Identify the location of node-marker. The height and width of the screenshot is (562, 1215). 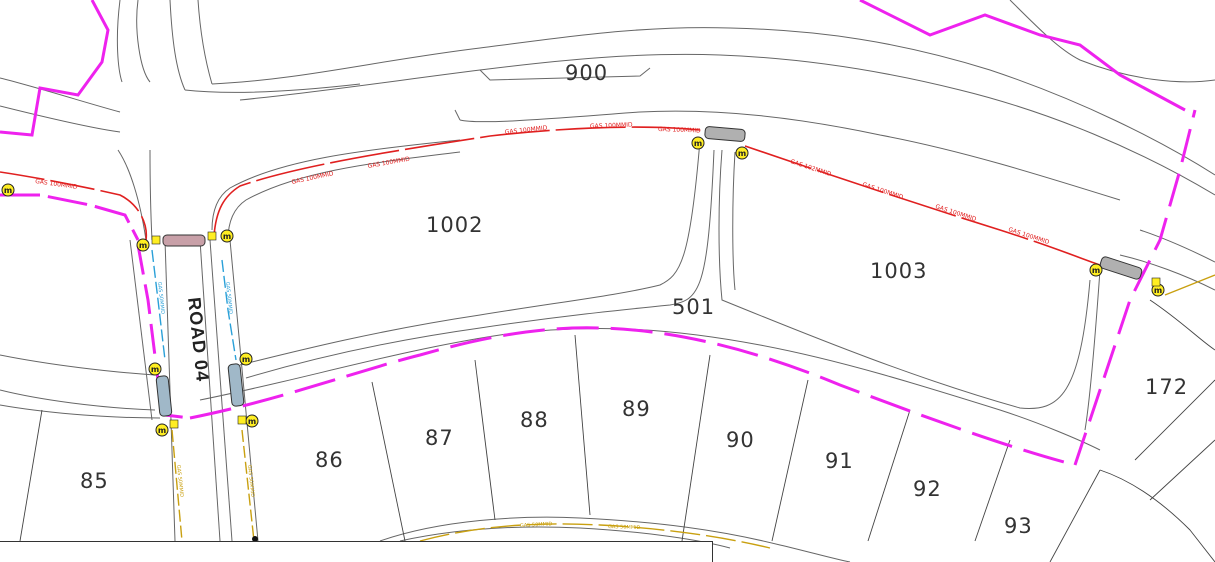
(255, 539).